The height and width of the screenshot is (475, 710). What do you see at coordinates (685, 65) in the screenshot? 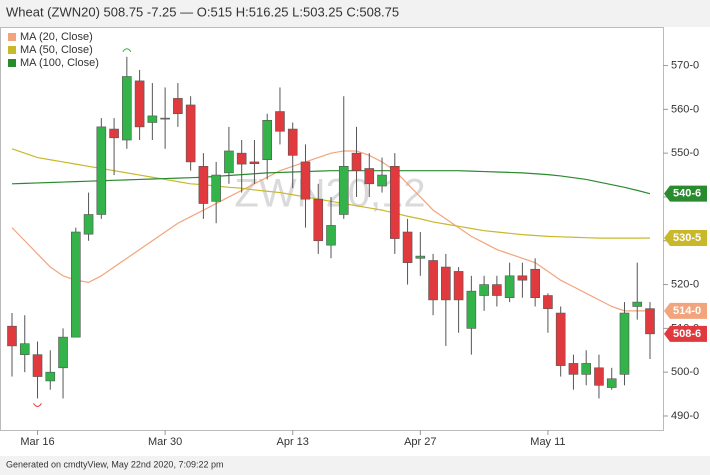
I see `y-tick-label: 570-0` at bounding box center [685, 65].